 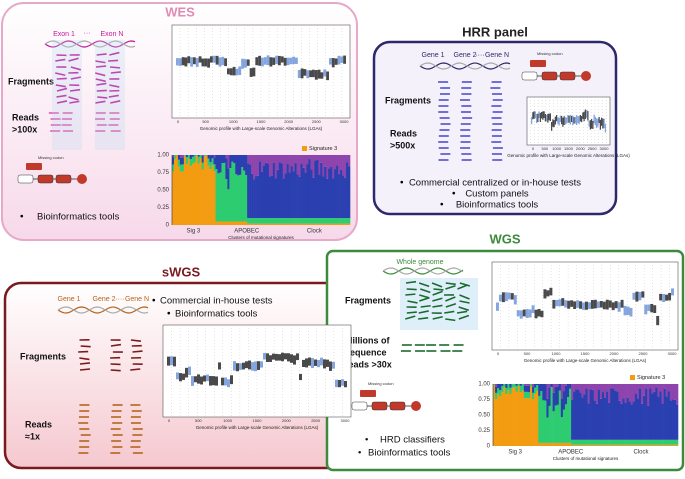 What do you see at coordinates (137, 299) in the screenshot?
I see `gene-label: Gene N` at bounding box center [137, 299].